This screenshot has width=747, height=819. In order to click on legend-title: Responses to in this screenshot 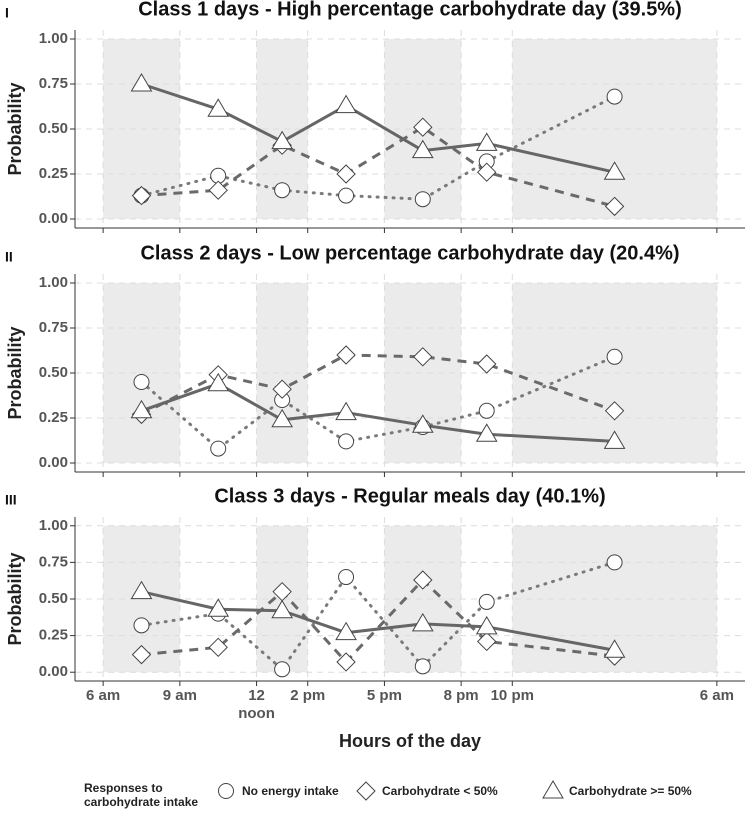, I will do `click(123, 788)`.